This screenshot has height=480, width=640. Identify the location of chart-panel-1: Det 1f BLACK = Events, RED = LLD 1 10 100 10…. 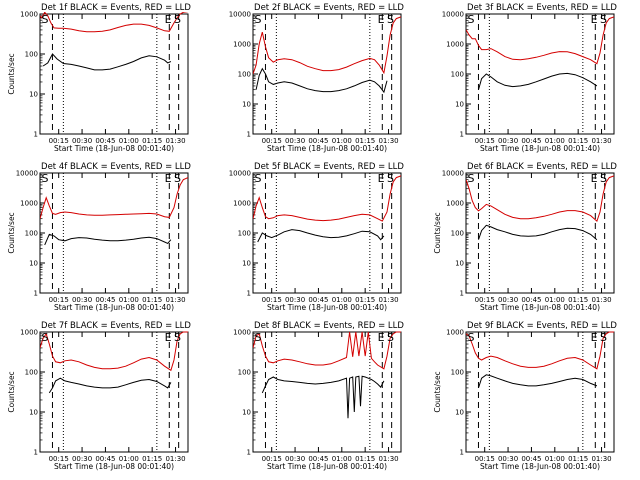
(99, 78).